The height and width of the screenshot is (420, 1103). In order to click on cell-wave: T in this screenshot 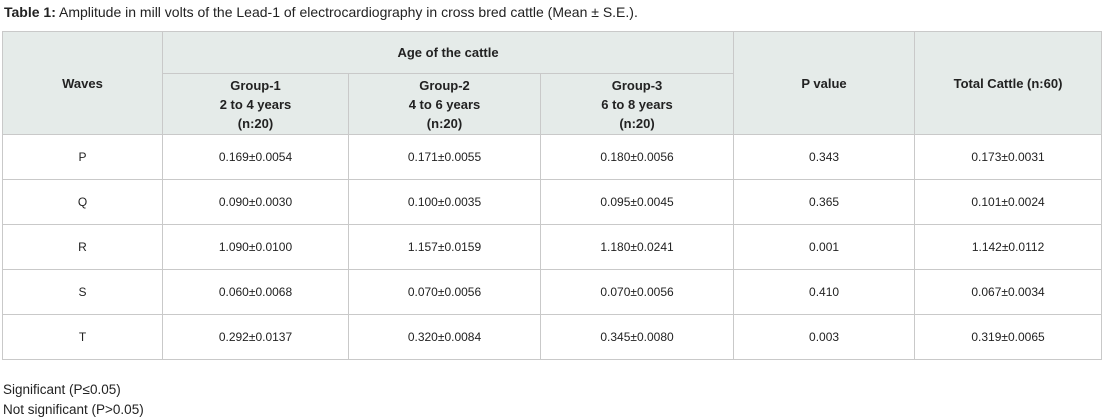, I will do `click(82, 337)`.